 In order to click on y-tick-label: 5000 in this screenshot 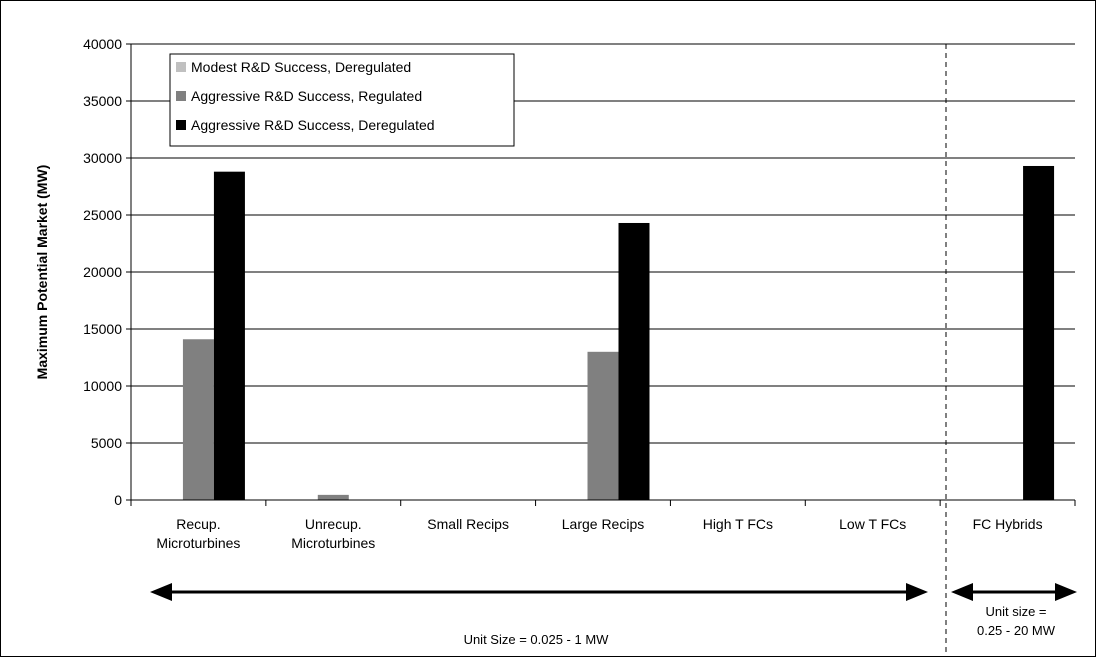, I will do `click(106, 443)`.